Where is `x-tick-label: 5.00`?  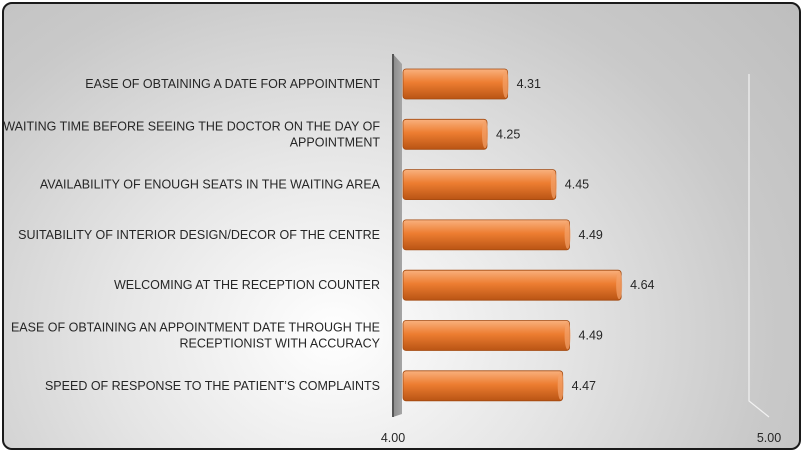 x-tick-label: 5.00 is located at coordinates (769, 438).